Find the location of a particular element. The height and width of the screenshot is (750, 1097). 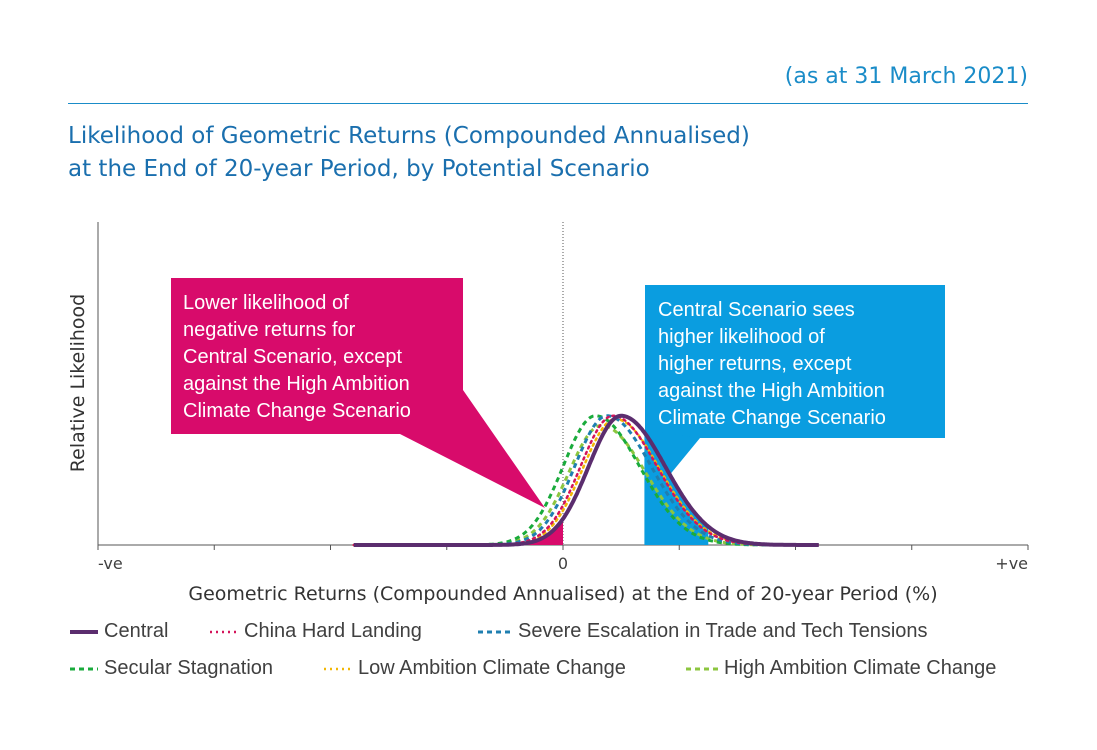

legend-swatch-china is located at coordinates (224, 631).